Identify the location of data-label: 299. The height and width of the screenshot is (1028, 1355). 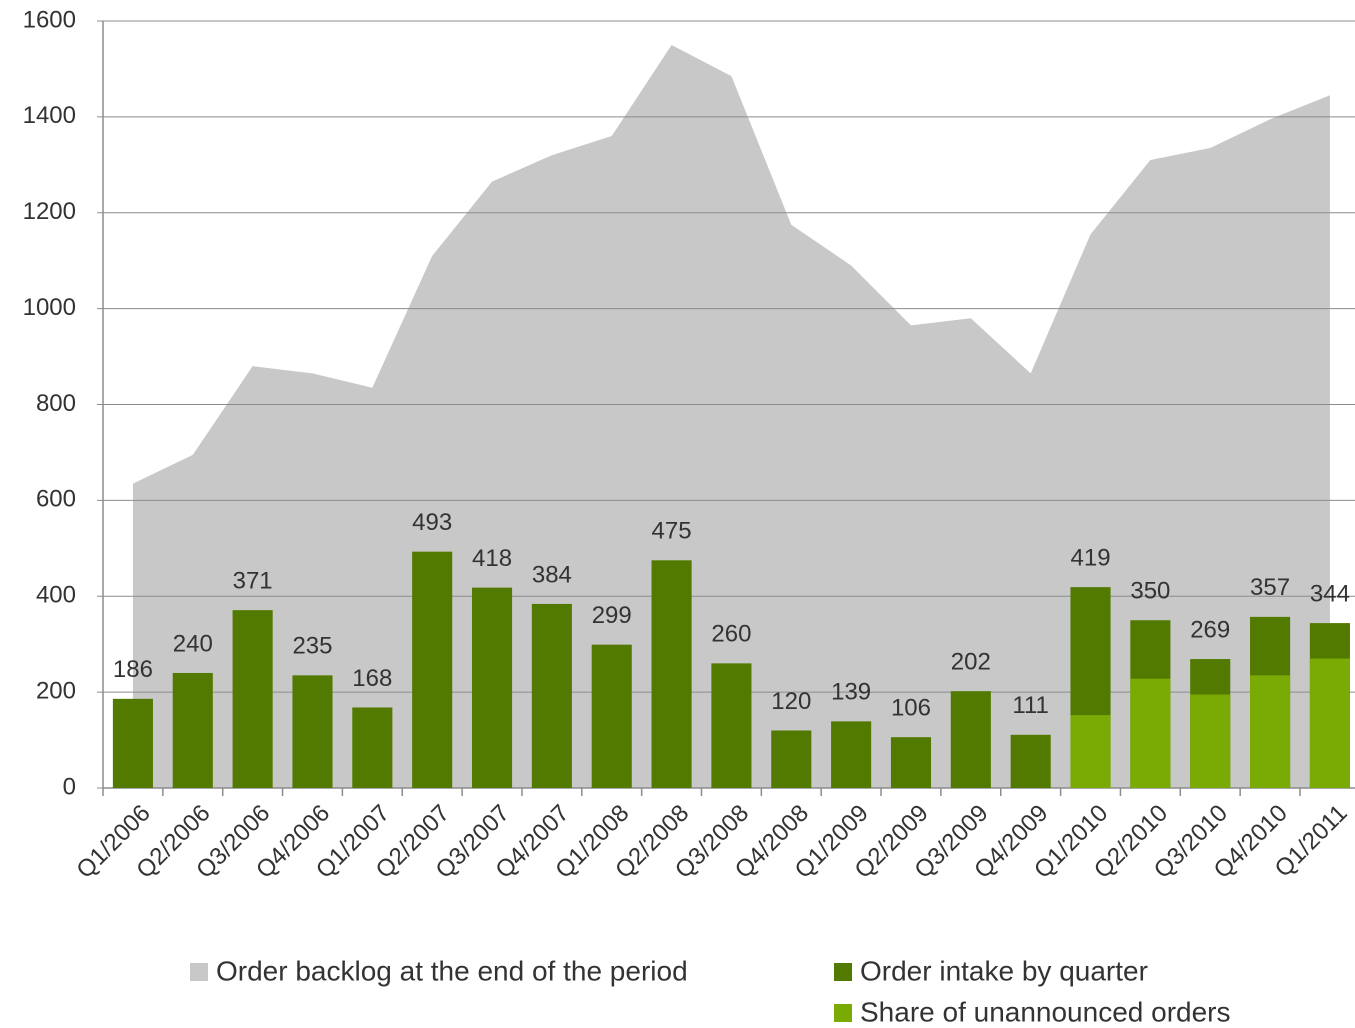
(612, 615).